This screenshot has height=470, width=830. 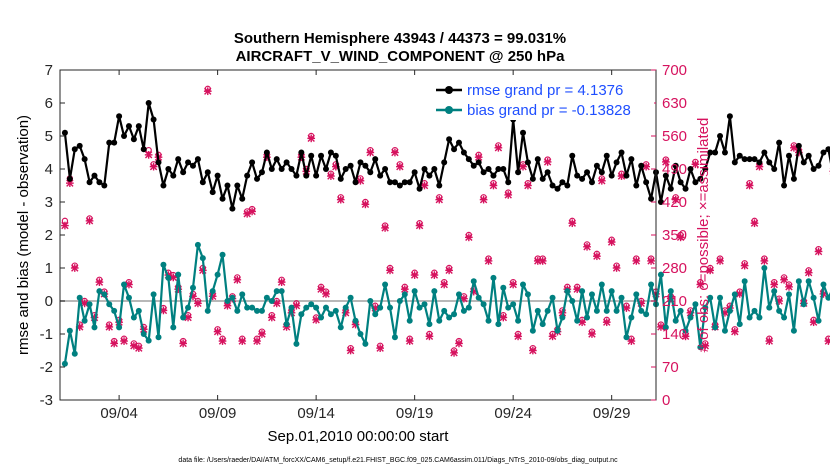 What do you see at coordinates (415, 413) in the screenshot?
I see `x-tick-label: 09/19` at bounding box center [415, 413].